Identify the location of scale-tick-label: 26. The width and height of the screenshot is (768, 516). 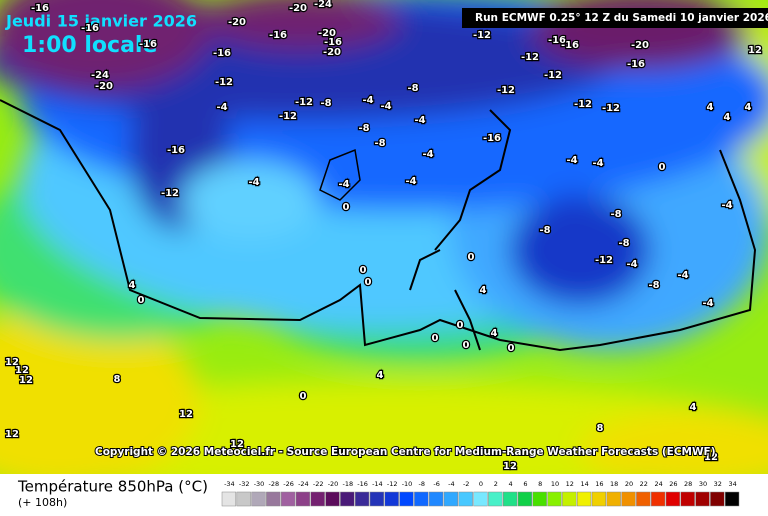
(673, 484).